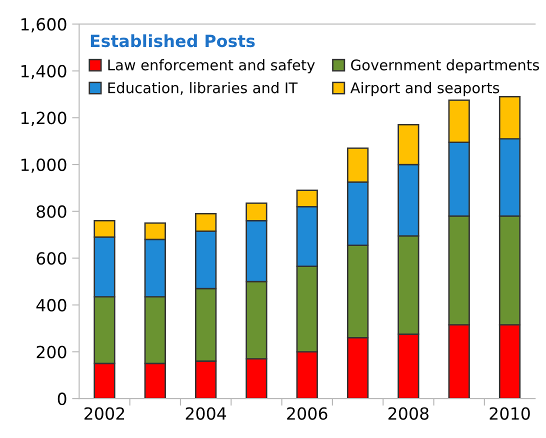 This screenshot has height=438, width=546. I want to click on y-tick-label: 200, so click(51, 352).